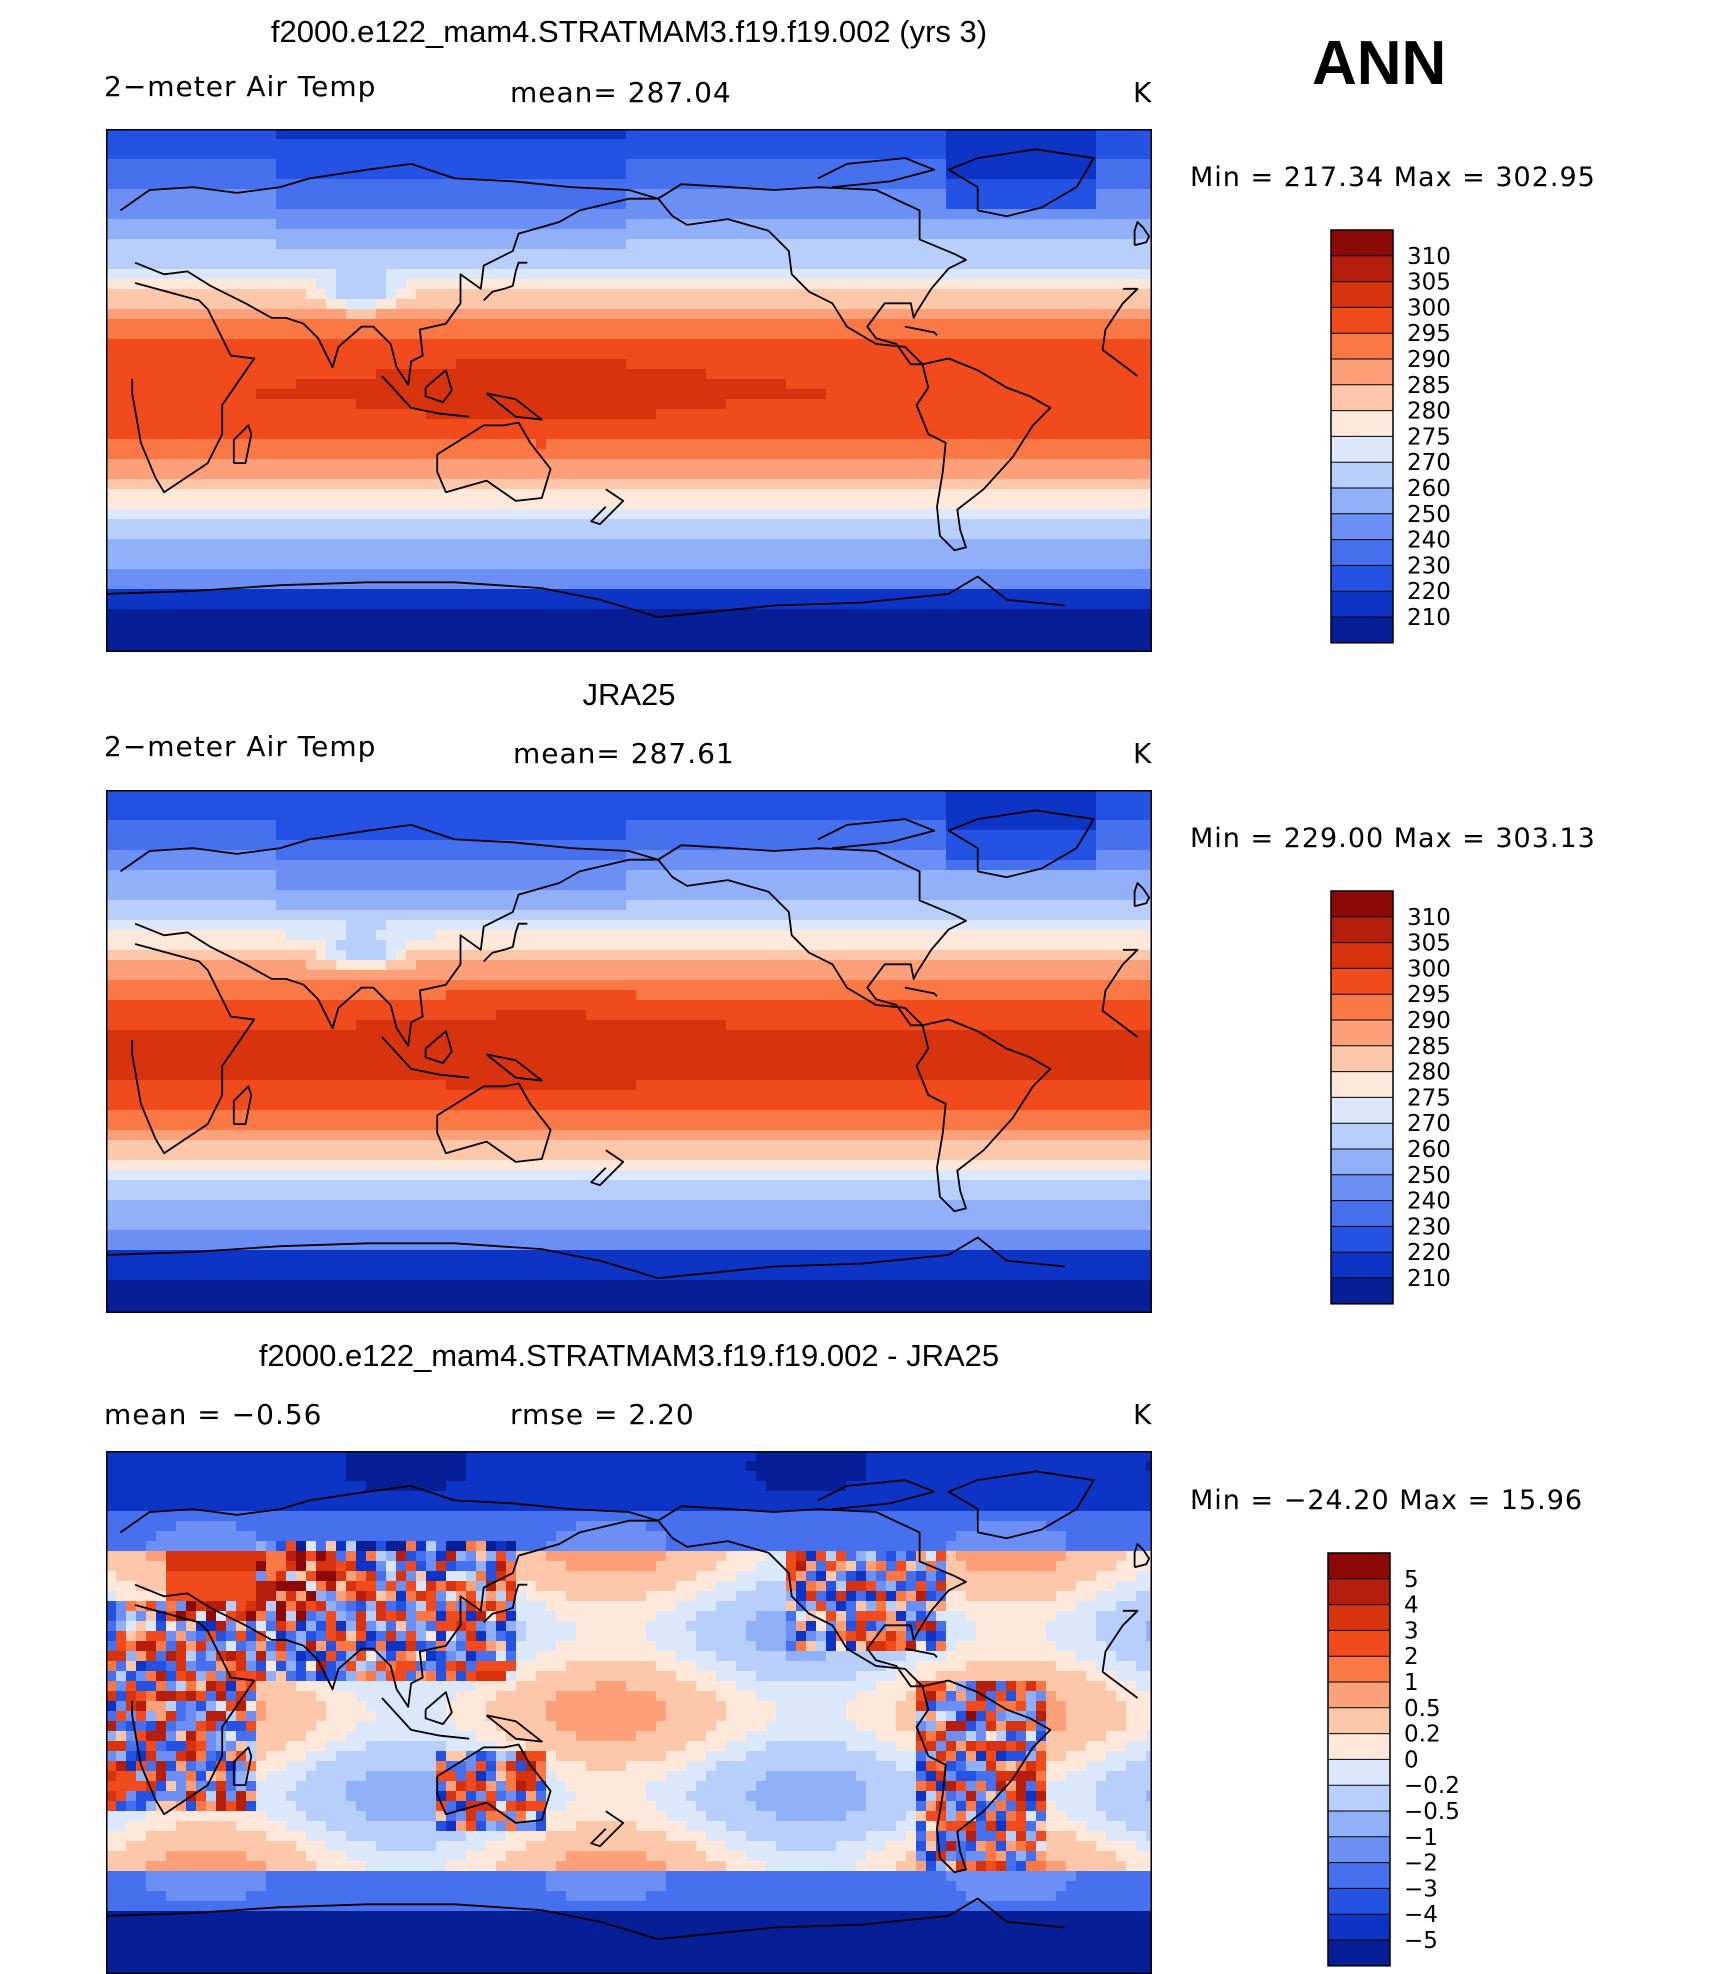 The height and width of the screenshot is (1974, 1710). I want to click on colorbar-tick-label: 4, so click(1411, 1606).